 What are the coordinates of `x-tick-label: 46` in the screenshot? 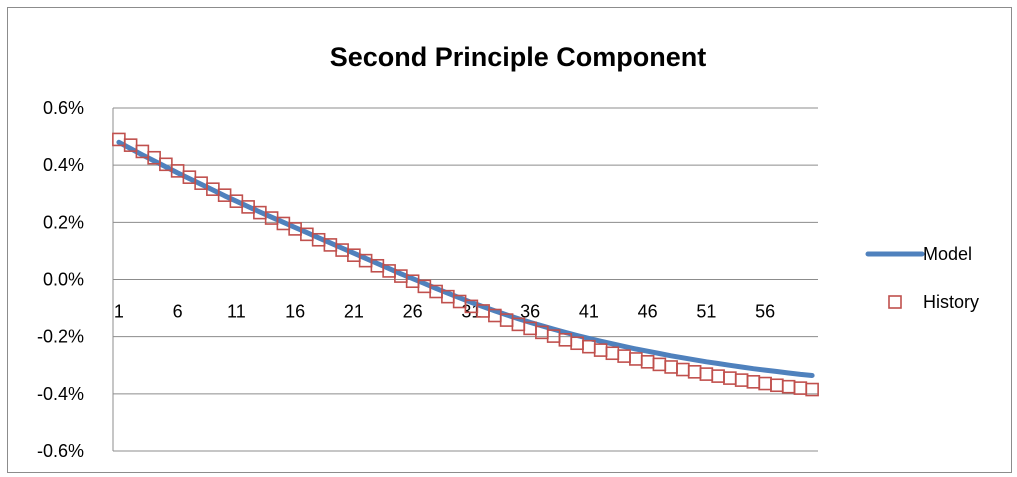 It's located at (648, 312).